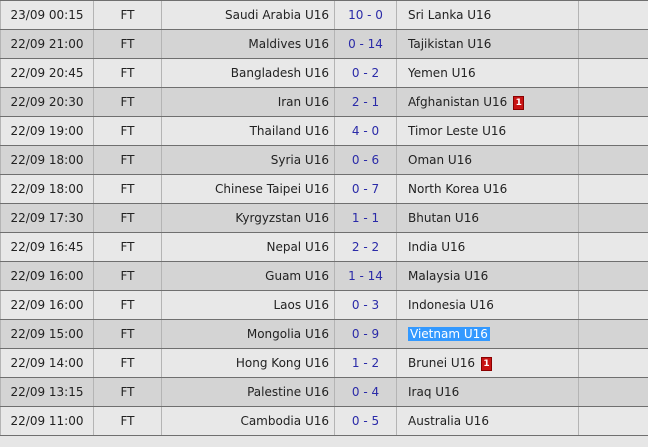  What do you see at coordinates (248, 15) in the screenshot?
I see `home-team: Saudi Arabia U16` at bounding box center [248, 15].